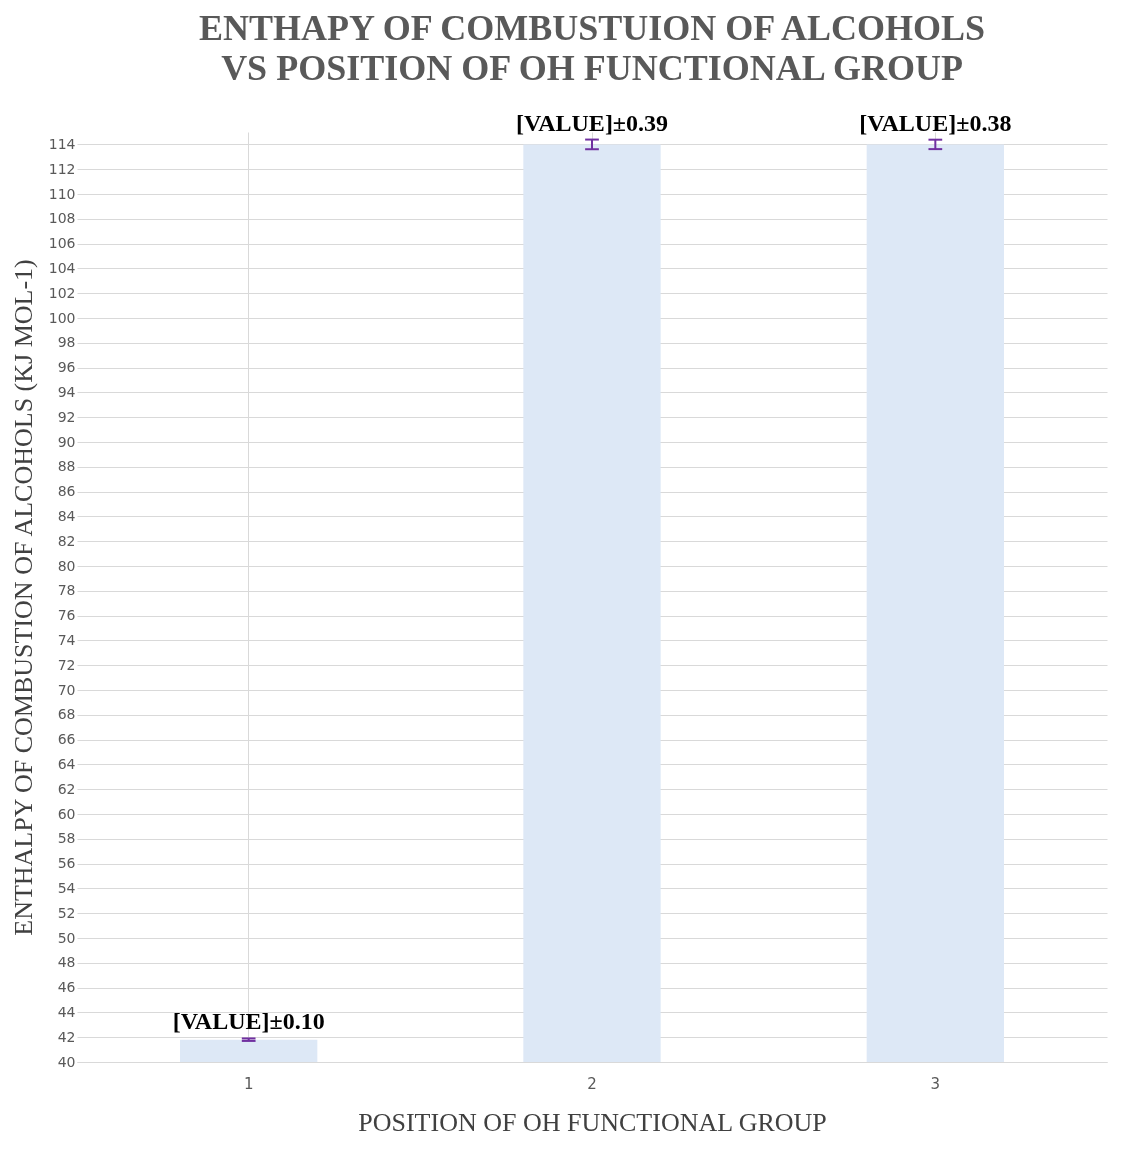 The height and width of the screenshot is (1160, 1147). I want to click on y-tick-label: 54, so click(66, 887).